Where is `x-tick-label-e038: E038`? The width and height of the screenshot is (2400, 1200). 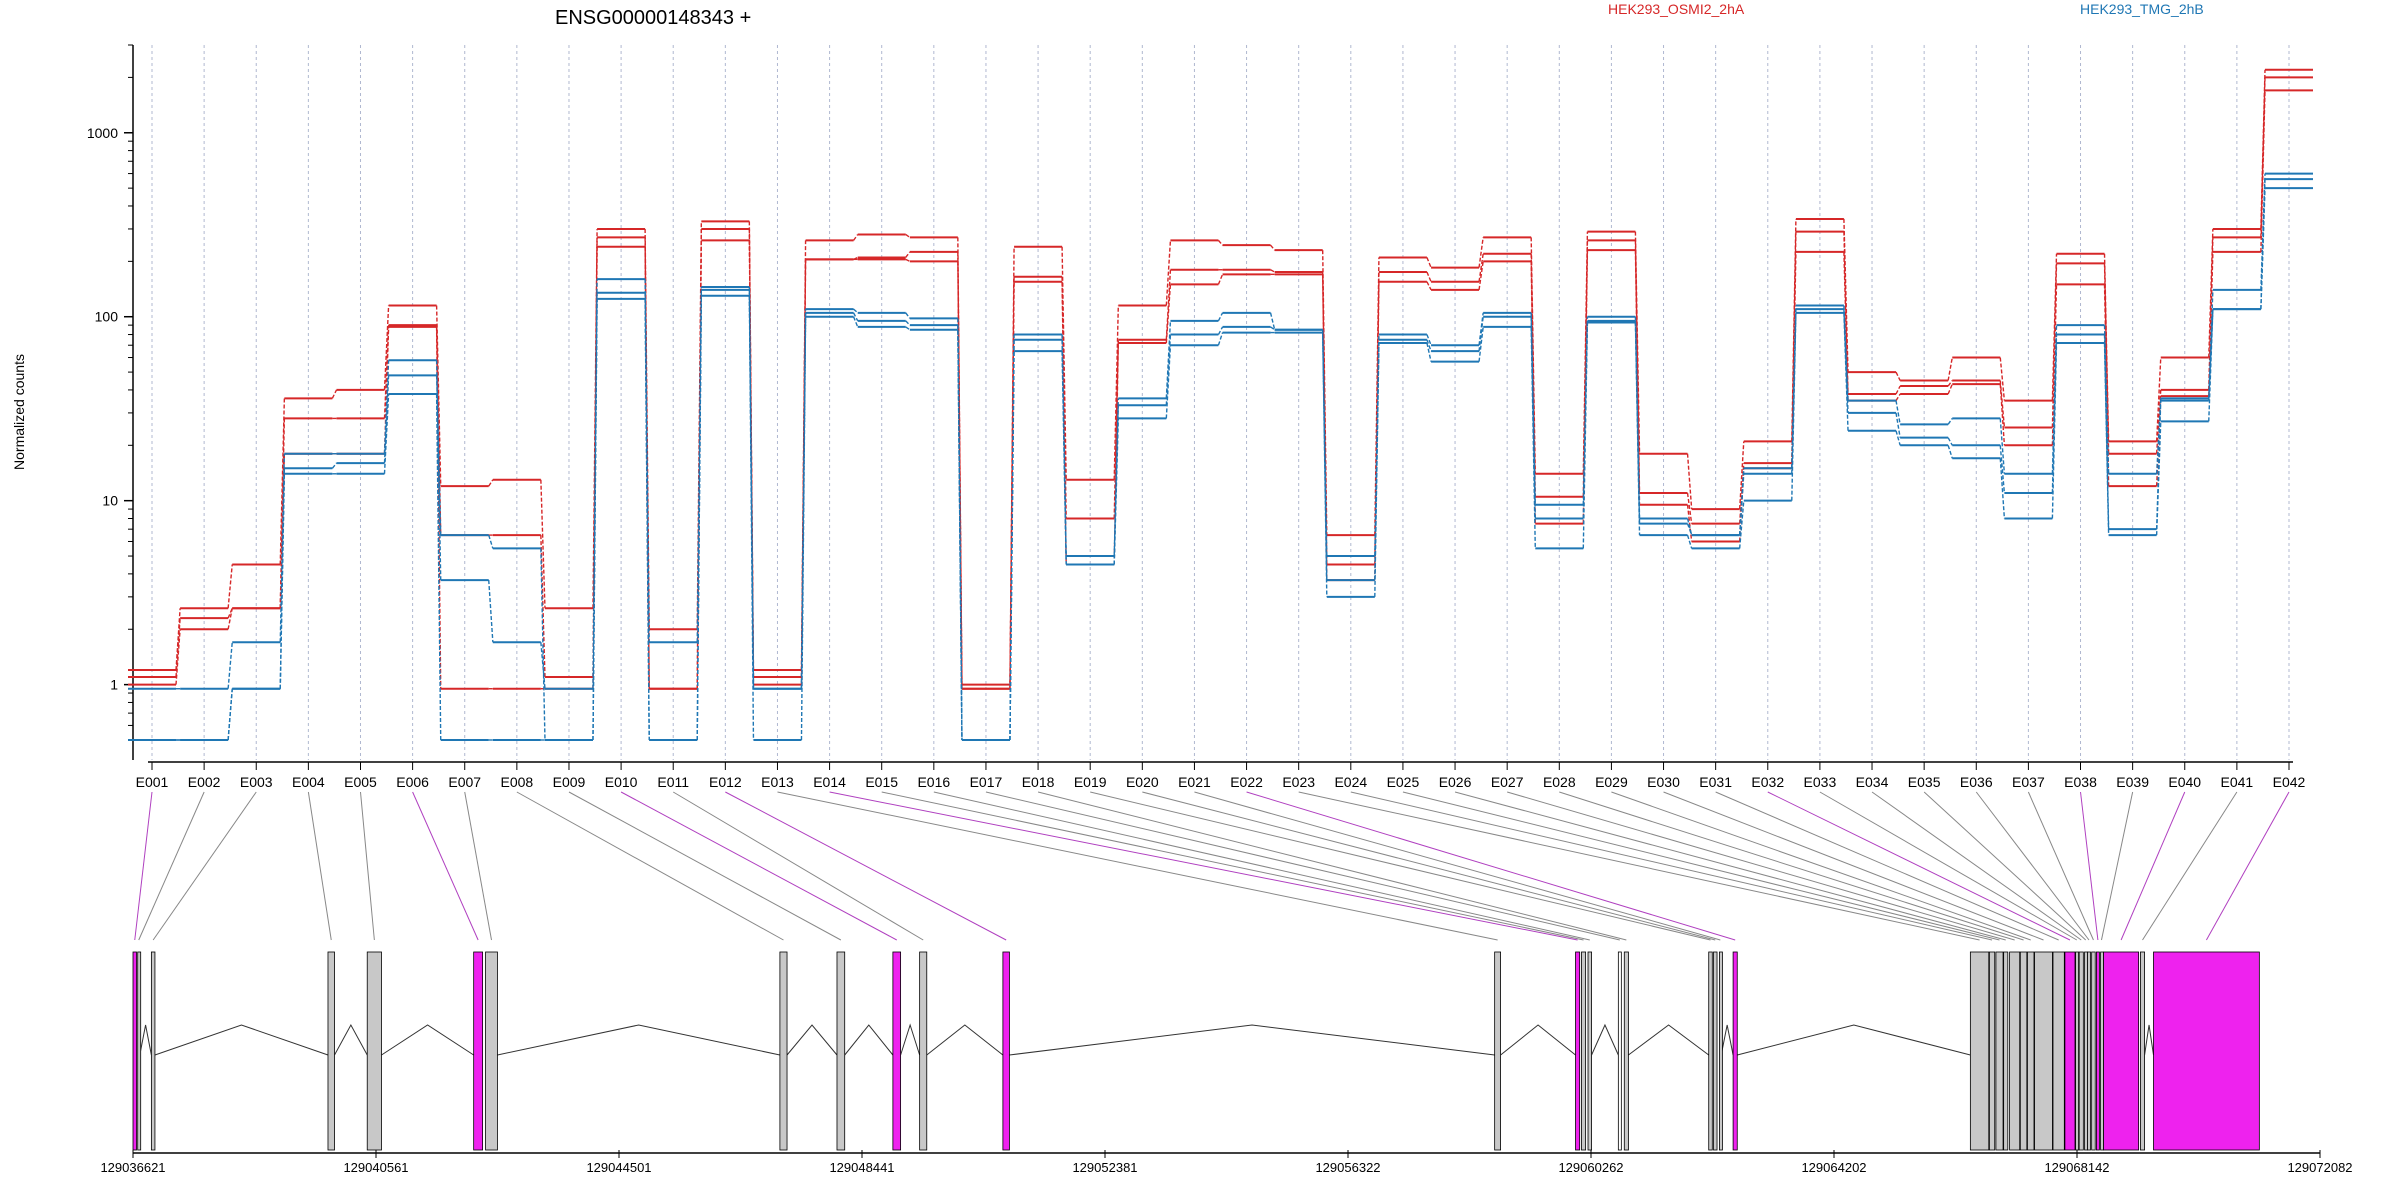
x-tick-label-e038: E038 is located at coordinates (2080, 782).